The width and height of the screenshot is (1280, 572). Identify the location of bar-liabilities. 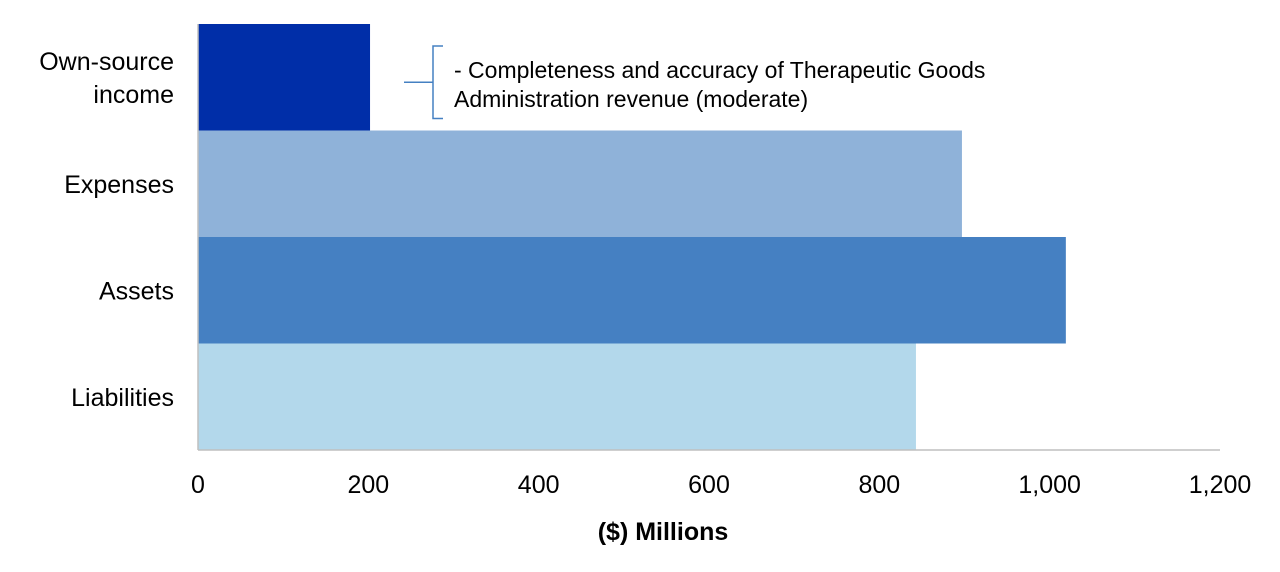
(557, 396).